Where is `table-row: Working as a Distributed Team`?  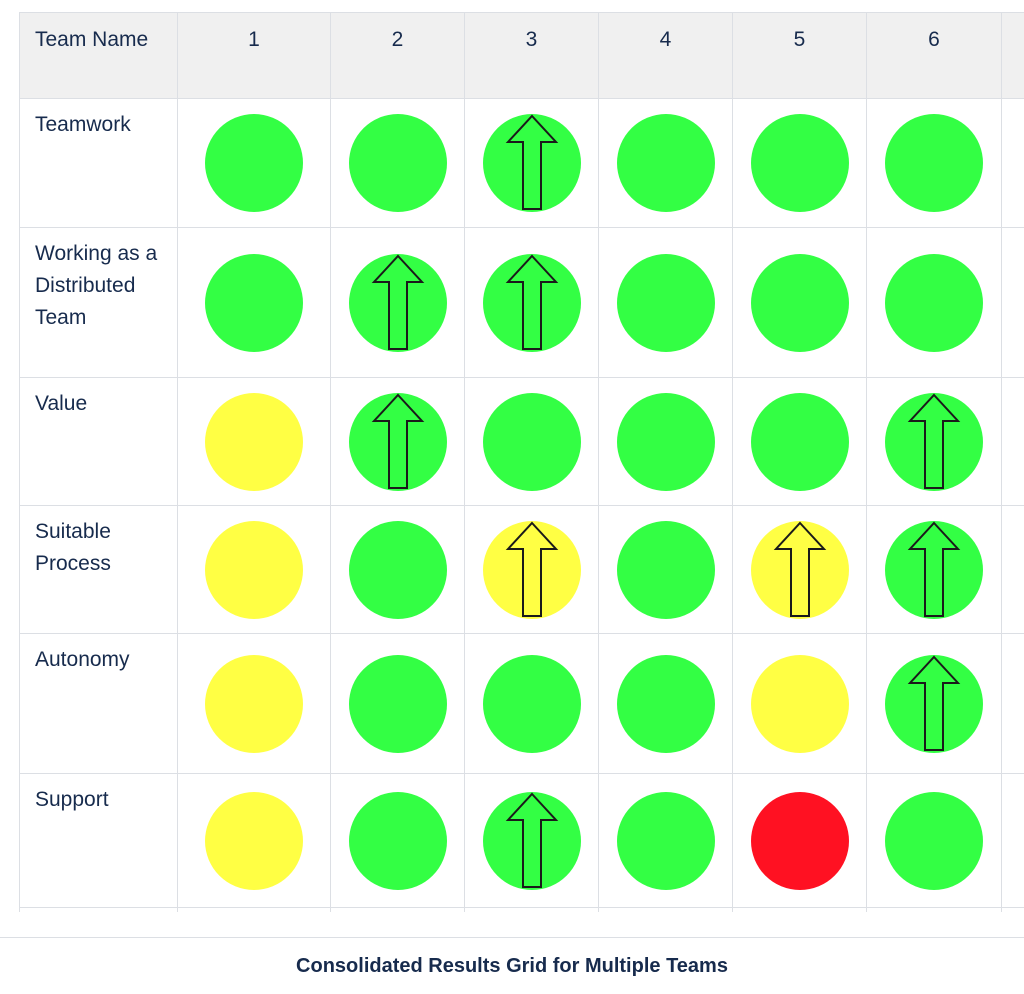
table-row: Working as a Distributed Team is located at coordinates (522, 303).